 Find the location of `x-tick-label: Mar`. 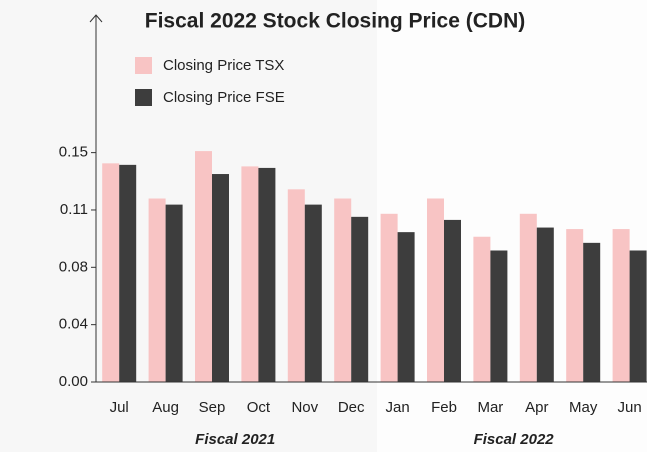

x-tick-label: Mar is located at coordinates (490, 407).